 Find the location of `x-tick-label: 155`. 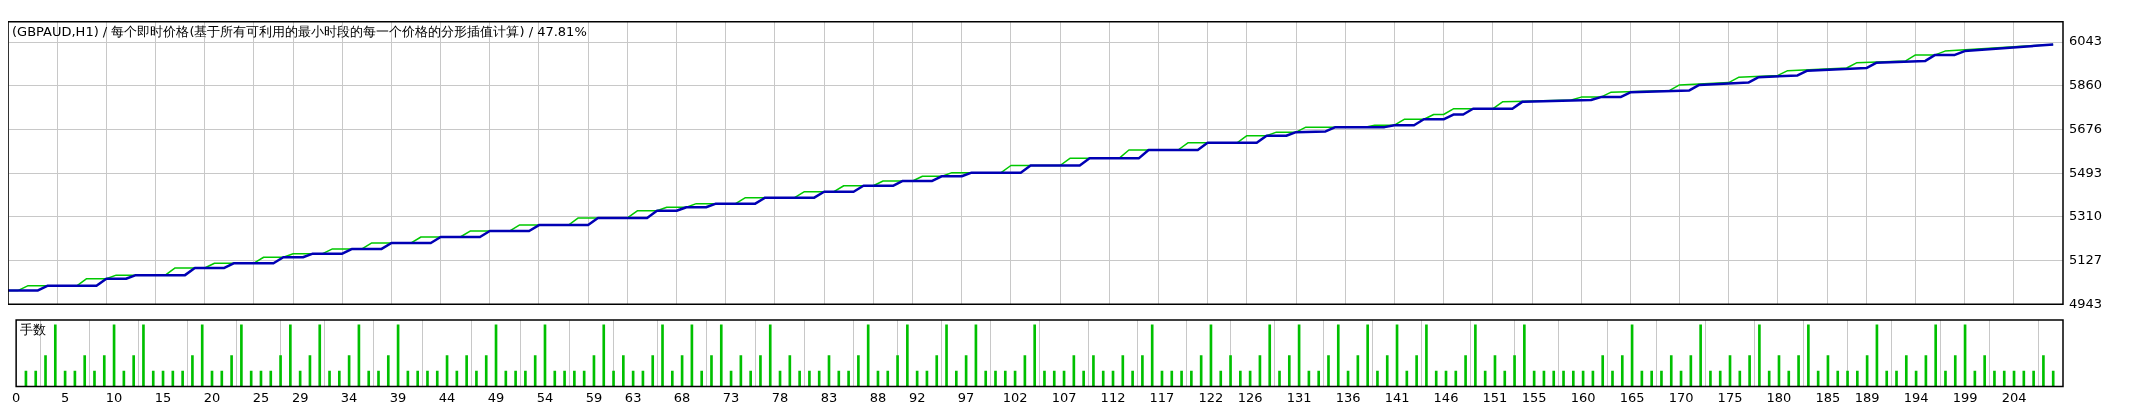

x-tick-label: 155 is located at coordinates (1534, 397).